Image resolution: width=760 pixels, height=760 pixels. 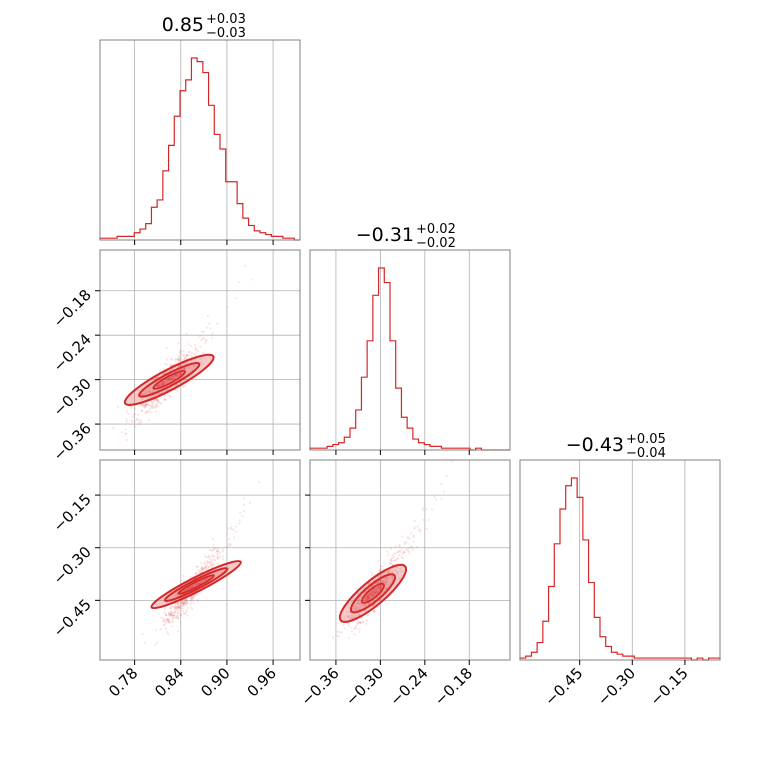 What do you see at coordinates (410, 560) in the screenshot?
I see `scatter-panel-2-bg` at bounding box center [410, 560].